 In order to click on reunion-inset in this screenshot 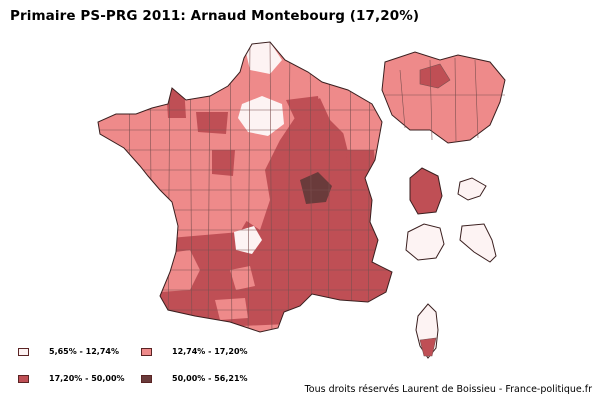, I will do `click(478, 243)`.